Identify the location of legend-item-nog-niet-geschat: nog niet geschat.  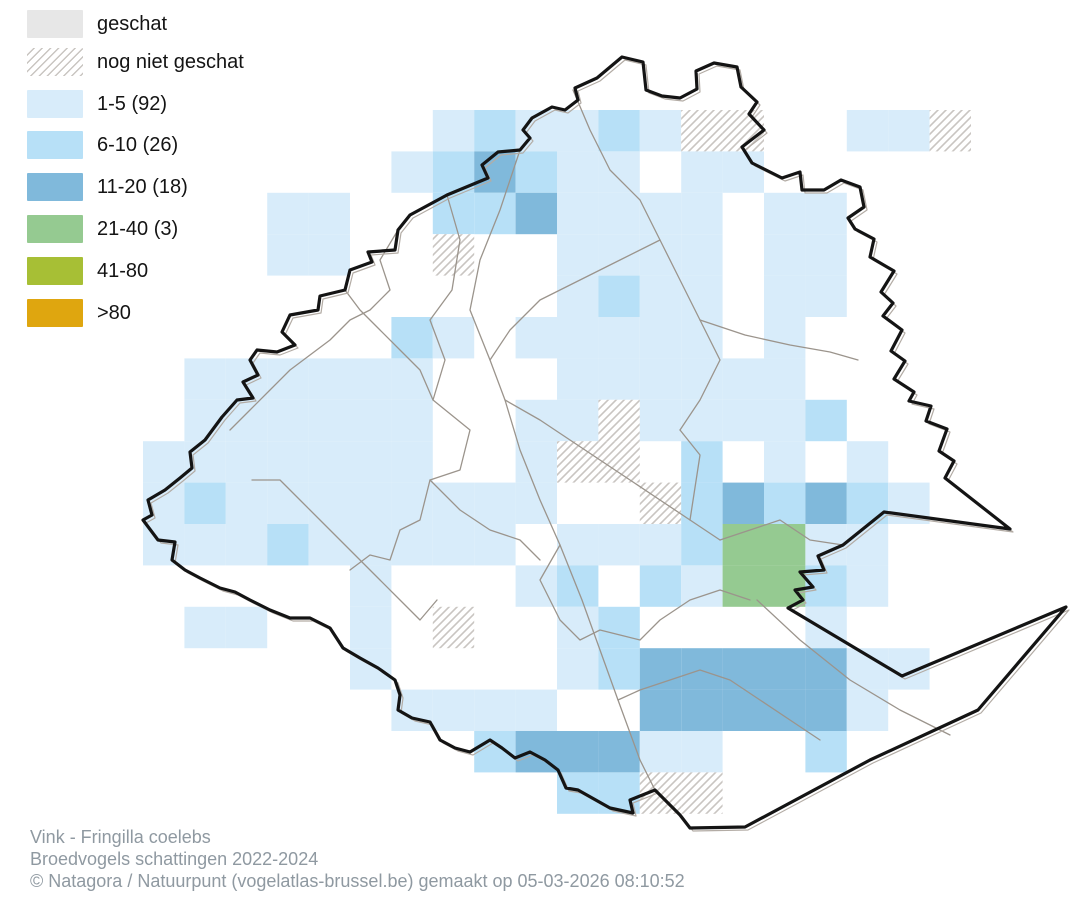
(135, 62).